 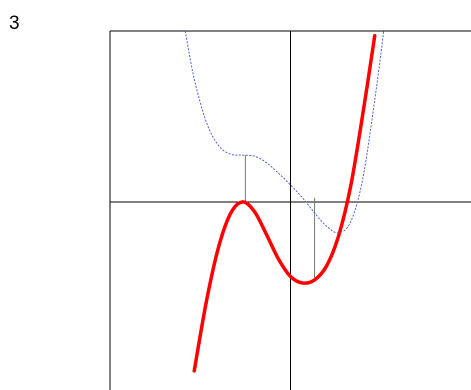 What do you see at coordinates (14, 23) in the screenshot?
I see `panel-label: 3` at bounding box center [14, 23].